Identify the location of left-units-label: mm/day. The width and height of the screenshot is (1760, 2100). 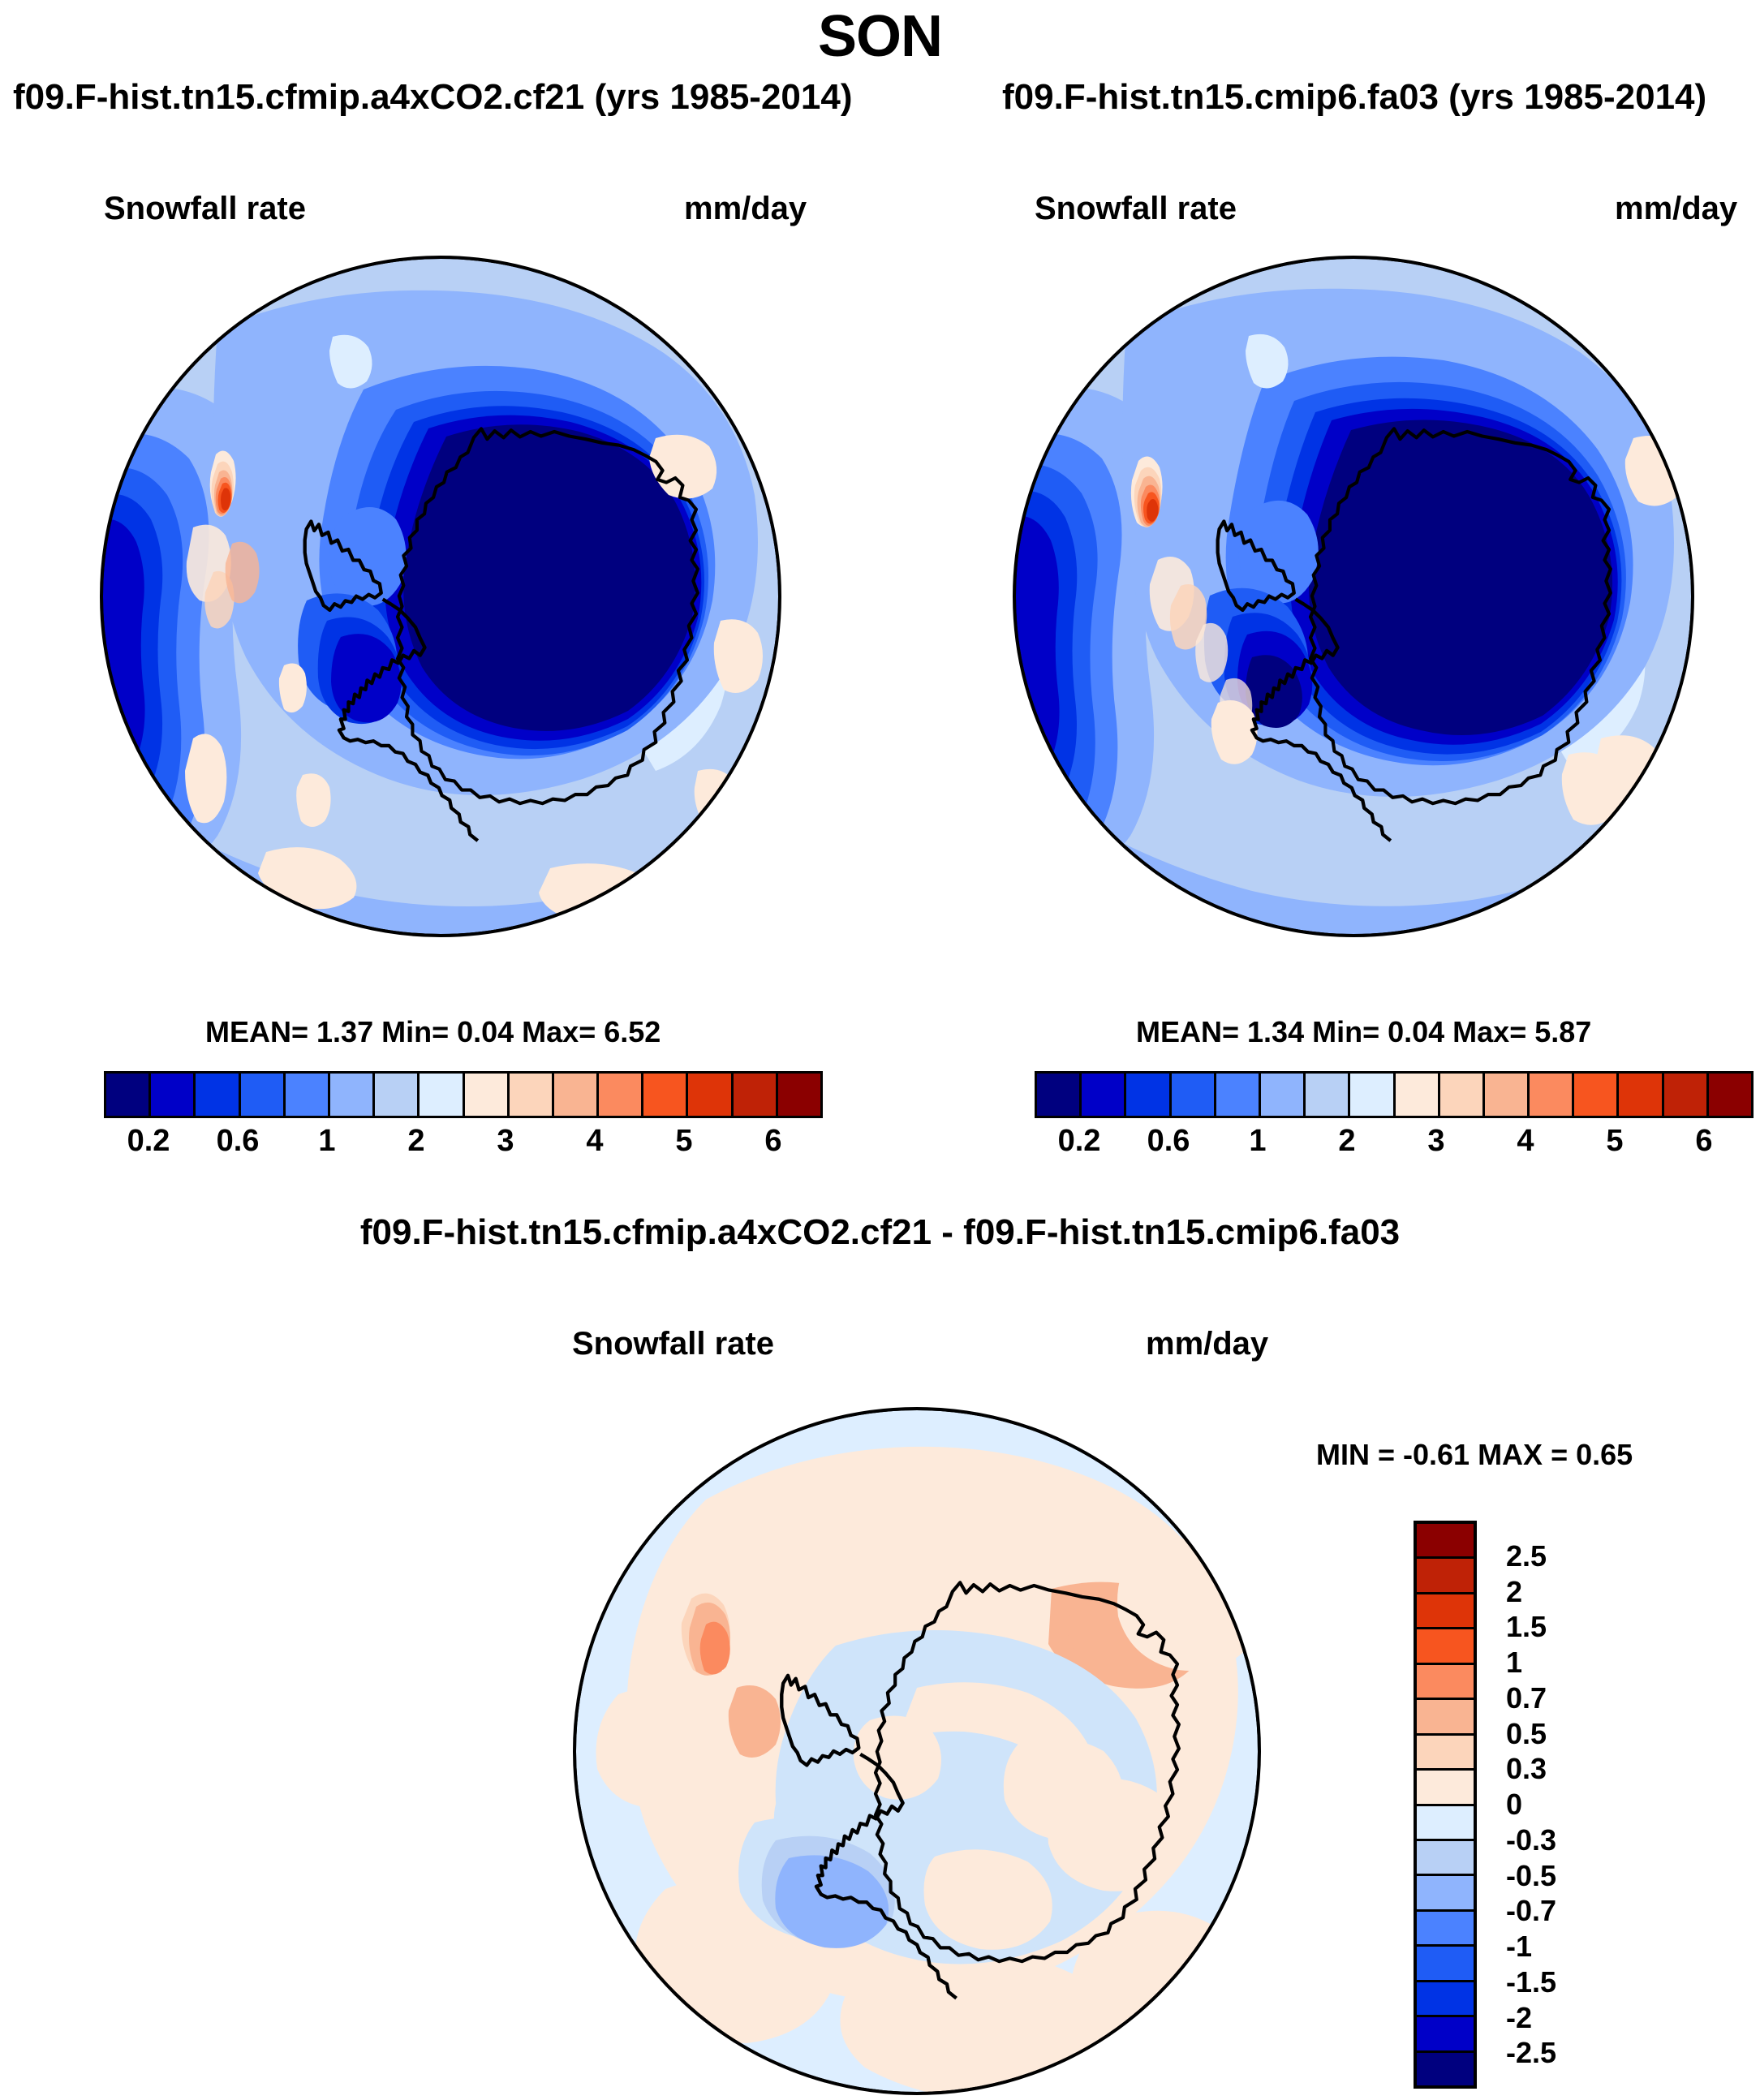
(746, 208).